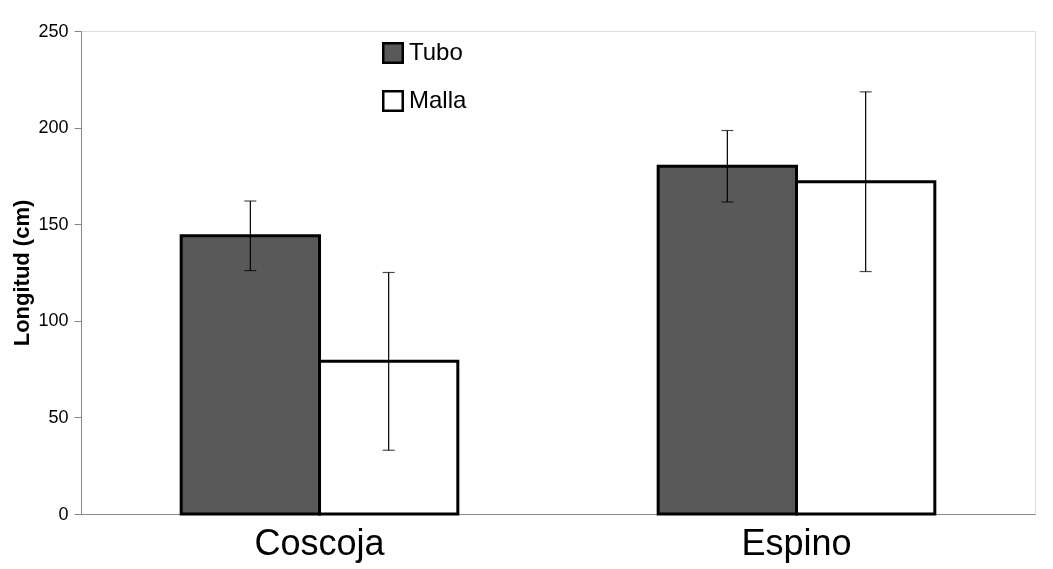  What do you see at coordinates (53, 320) in the screenshot?
I see `y-tick-label: 100` at bounding box center [53, 320].